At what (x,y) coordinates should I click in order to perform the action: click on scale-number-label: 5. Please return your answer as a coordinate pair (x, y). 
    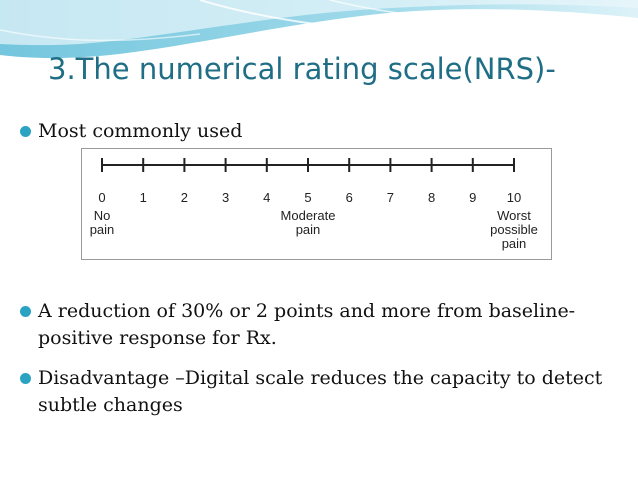
    Looking at the image, I should click on (307, 197).